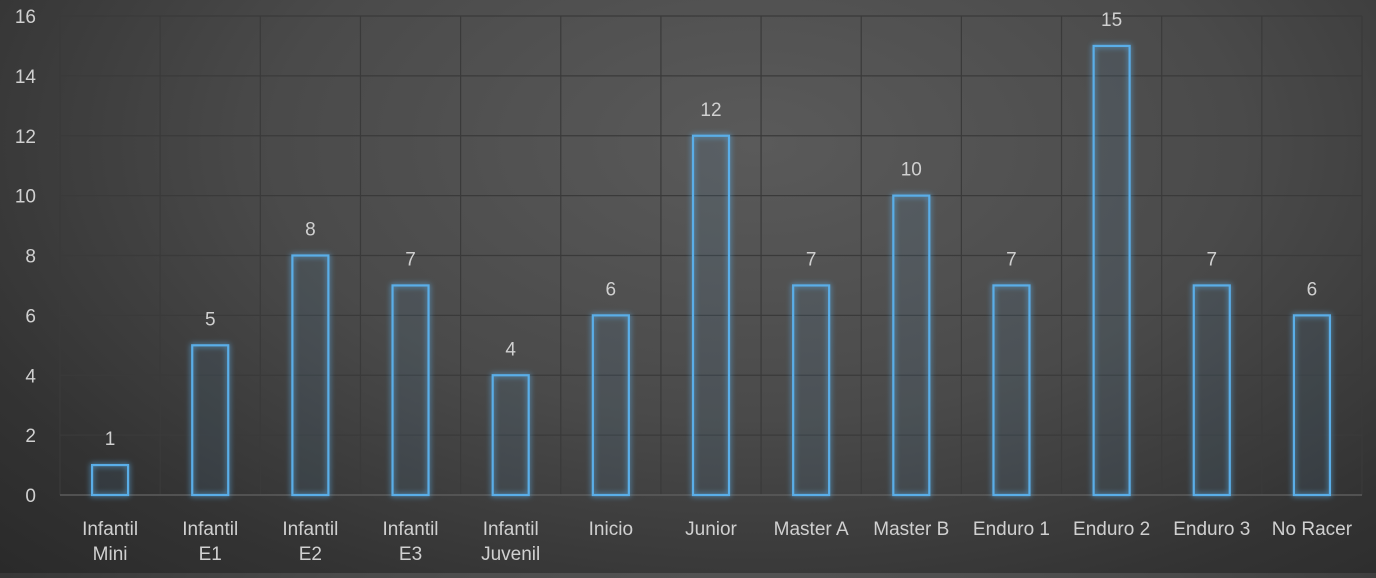 The height and width of the screenshot is (578, 1376). What do you see at coordinates (30, 257) in the screenshot?
I see `y-tick-label: 8` at bounding box center [30, 257].